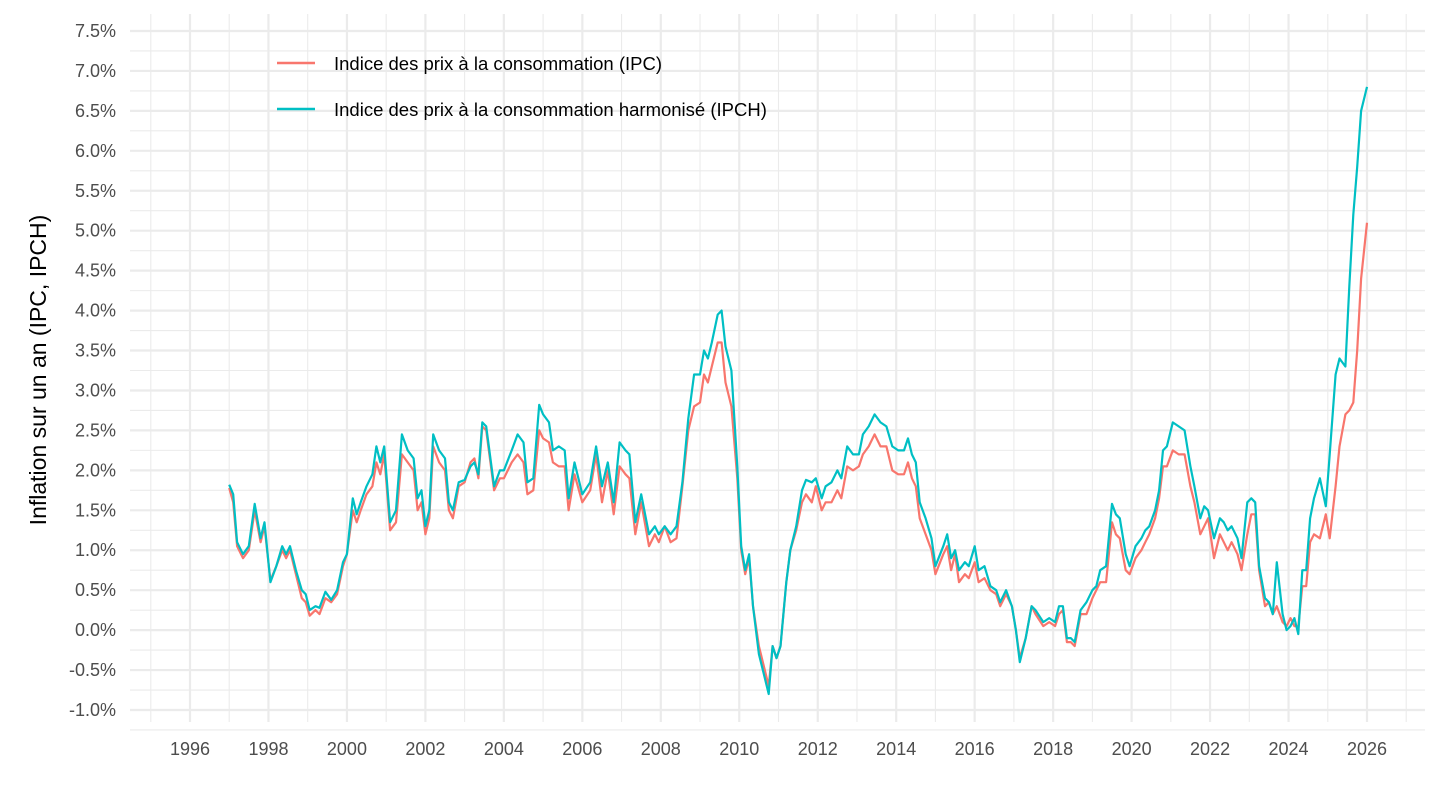  What do you see at coordinates (95, 470) in the screenshot?
I see `y-tick-label: 2.0%` at bounding box center [95, 470].